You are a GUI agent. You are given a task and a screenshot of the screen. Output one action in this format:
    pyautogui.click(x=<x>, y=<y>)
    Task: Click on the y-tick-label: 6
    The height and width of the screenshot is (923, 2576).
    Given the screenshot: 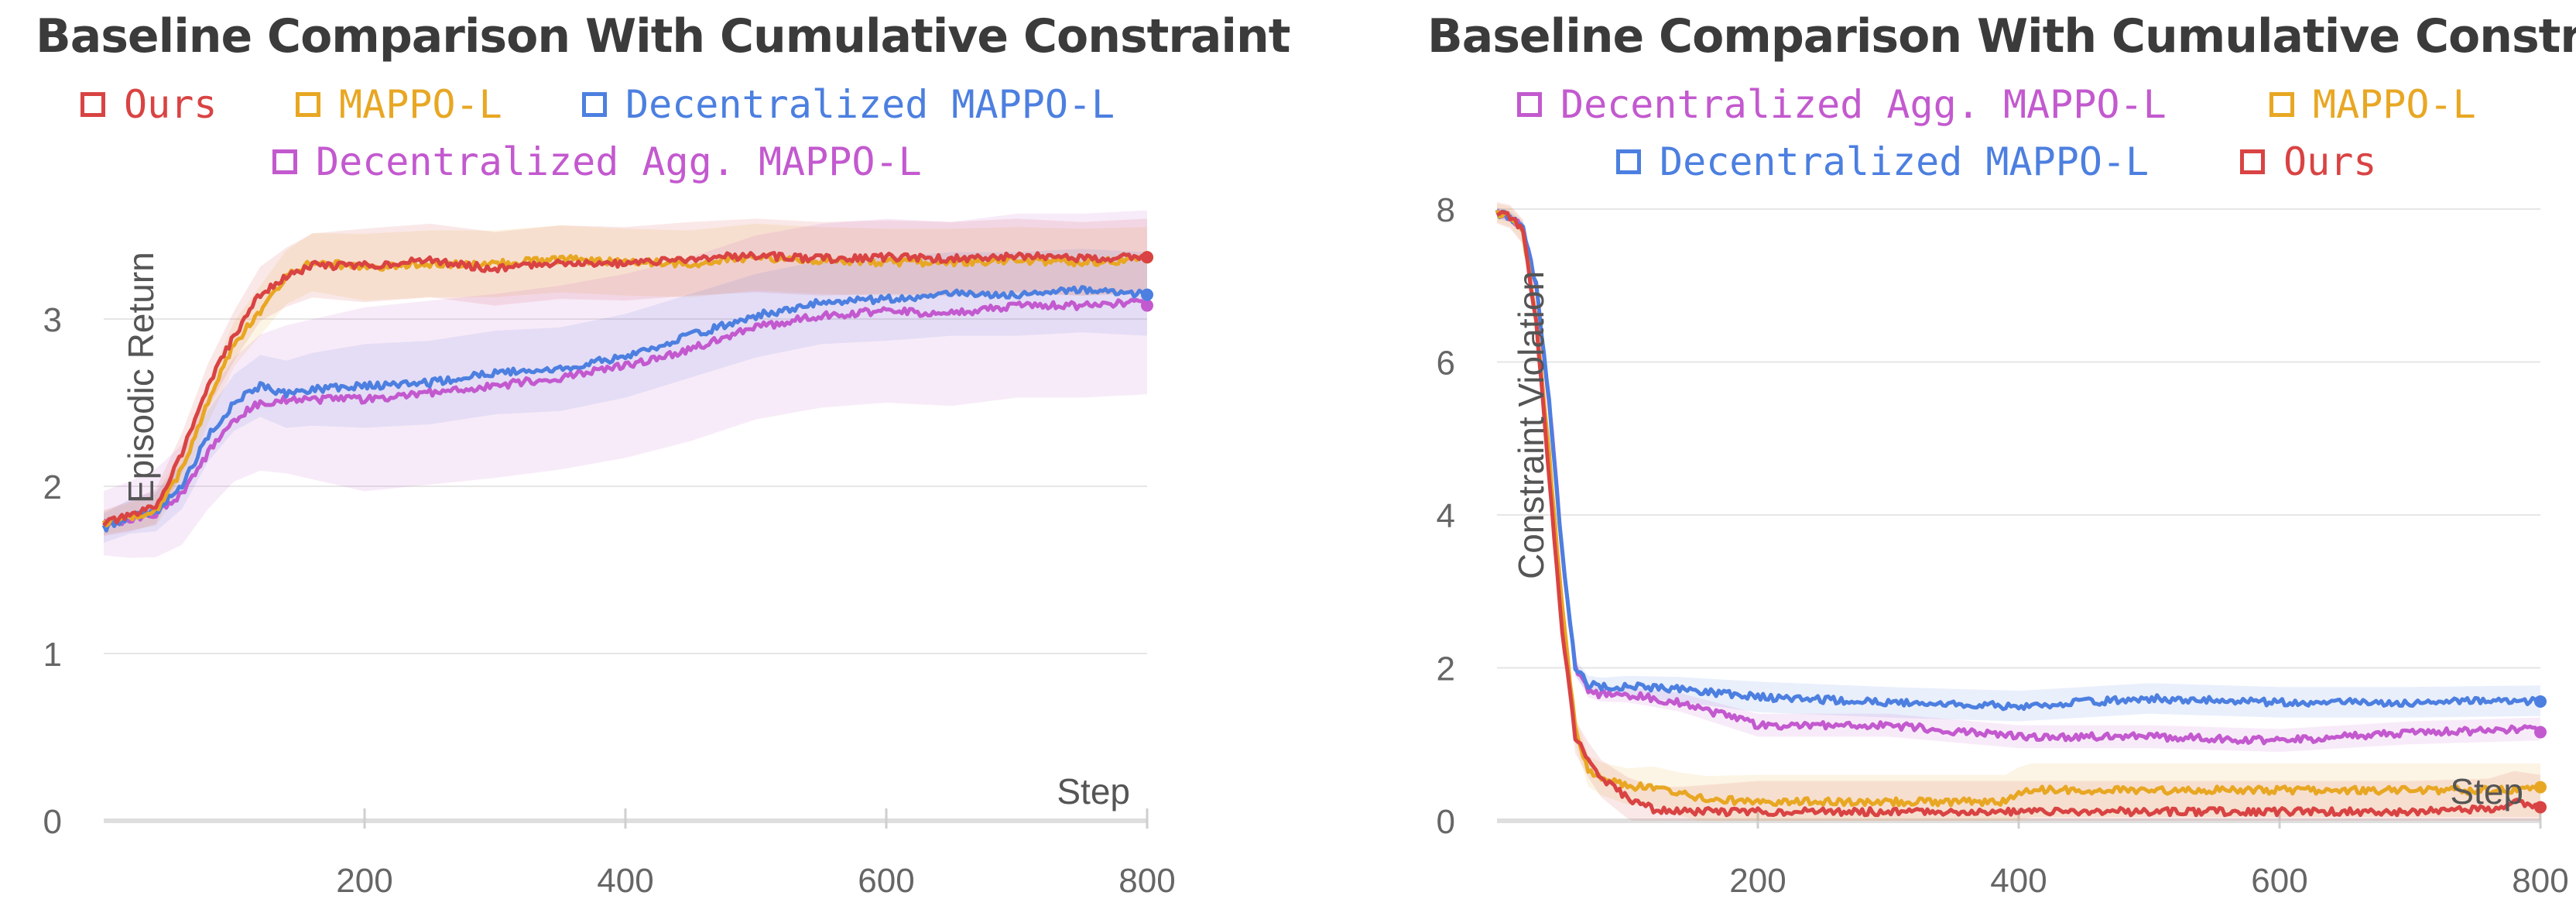 What is the action you would take?
    pyautogui.click(x=1446, y=364)
    